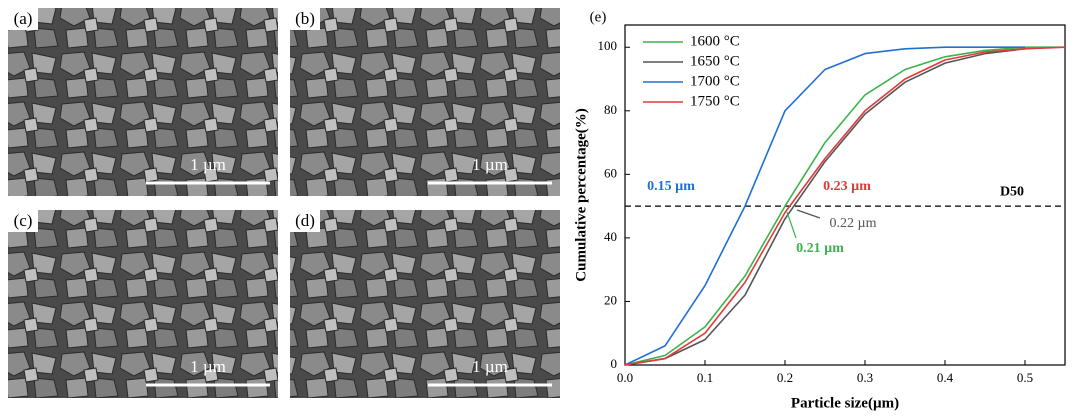 This screenshot has width=1080, height=416. Describe the element at coordinates (853, 223) in the screenshot. I see `annotation: 0.22 µm` at that location.